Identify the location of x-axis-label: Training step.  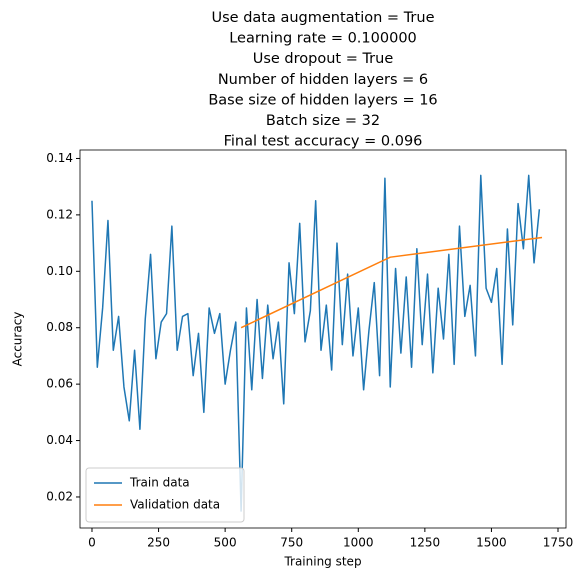
(322, 562).